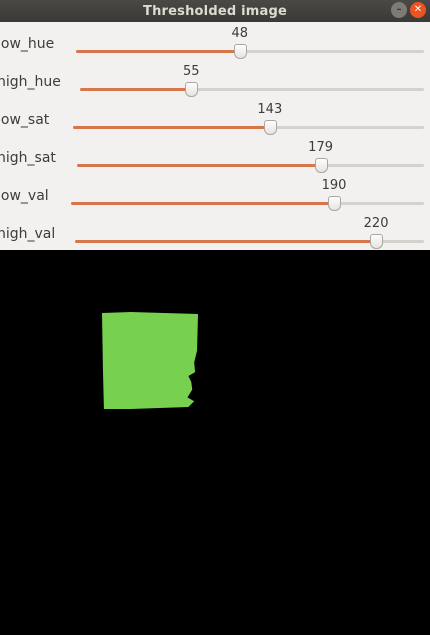 The image size is (430, 635). What do you see at coordinates (28, 158) in the screenshot?
I see `slider-label: high_sat` at bounding box center [28, 158].